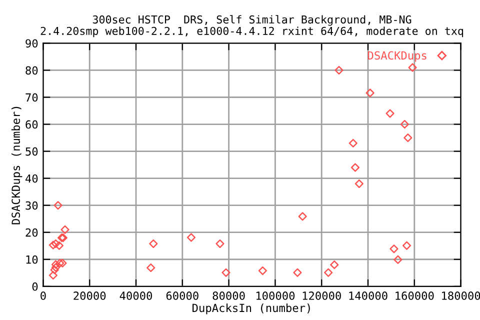  Describe the element at coordinates (252, 26) in the screenshot. I see `chart-title: 300sec HSTCP DRS, Self Similar Background, MB-NG 2.4.20smp web100-2.2.1, e1000-4.4.12 rxint 64/64, moderate on txq` at that location.